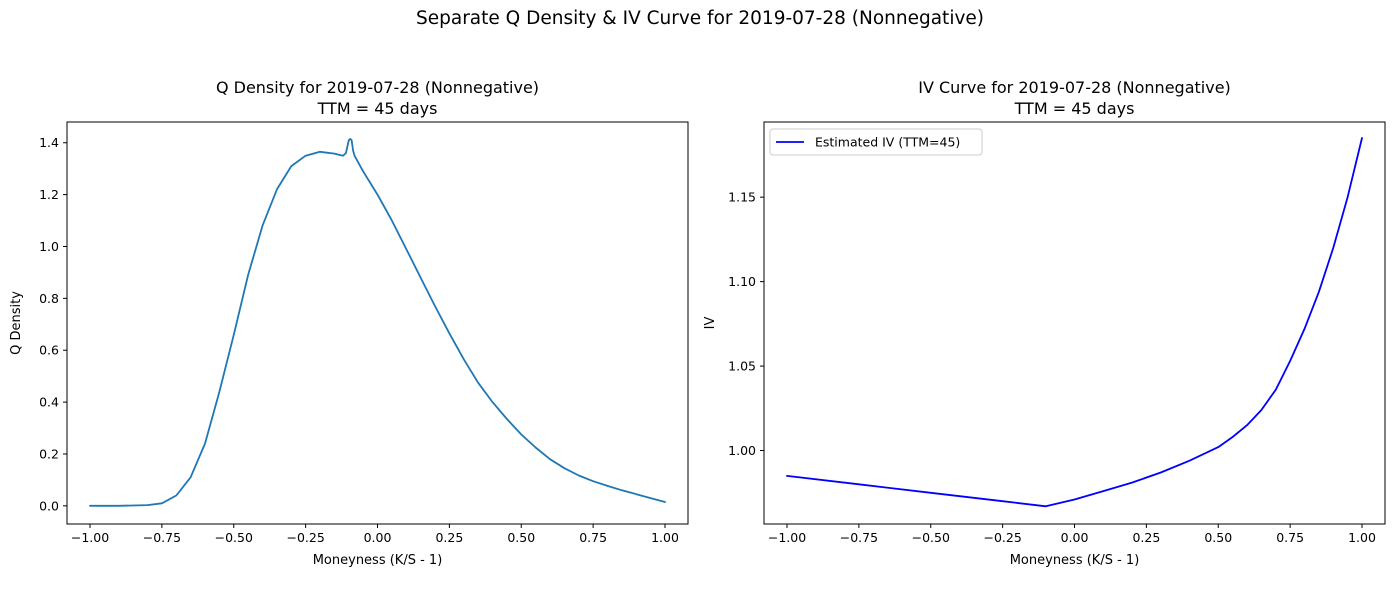 Image resolution: width=1400 pixels, height=600 pixels. I want to click on y-tick-label: 1.05, so click(742, 366).